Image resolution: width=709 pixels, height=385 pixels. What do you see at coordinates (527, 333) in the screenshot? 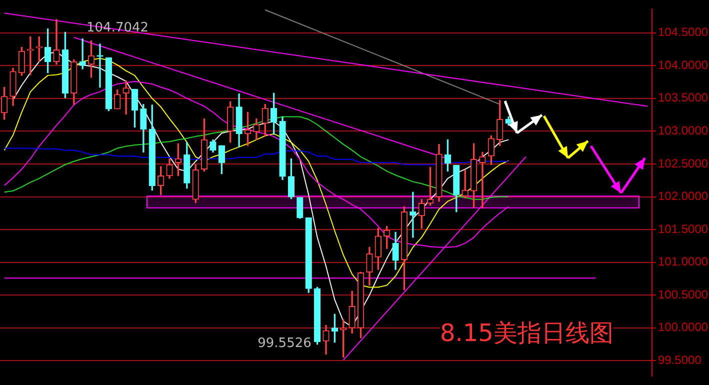
I see `text: 8.15美指日线图` at bounding box center [527, 333].